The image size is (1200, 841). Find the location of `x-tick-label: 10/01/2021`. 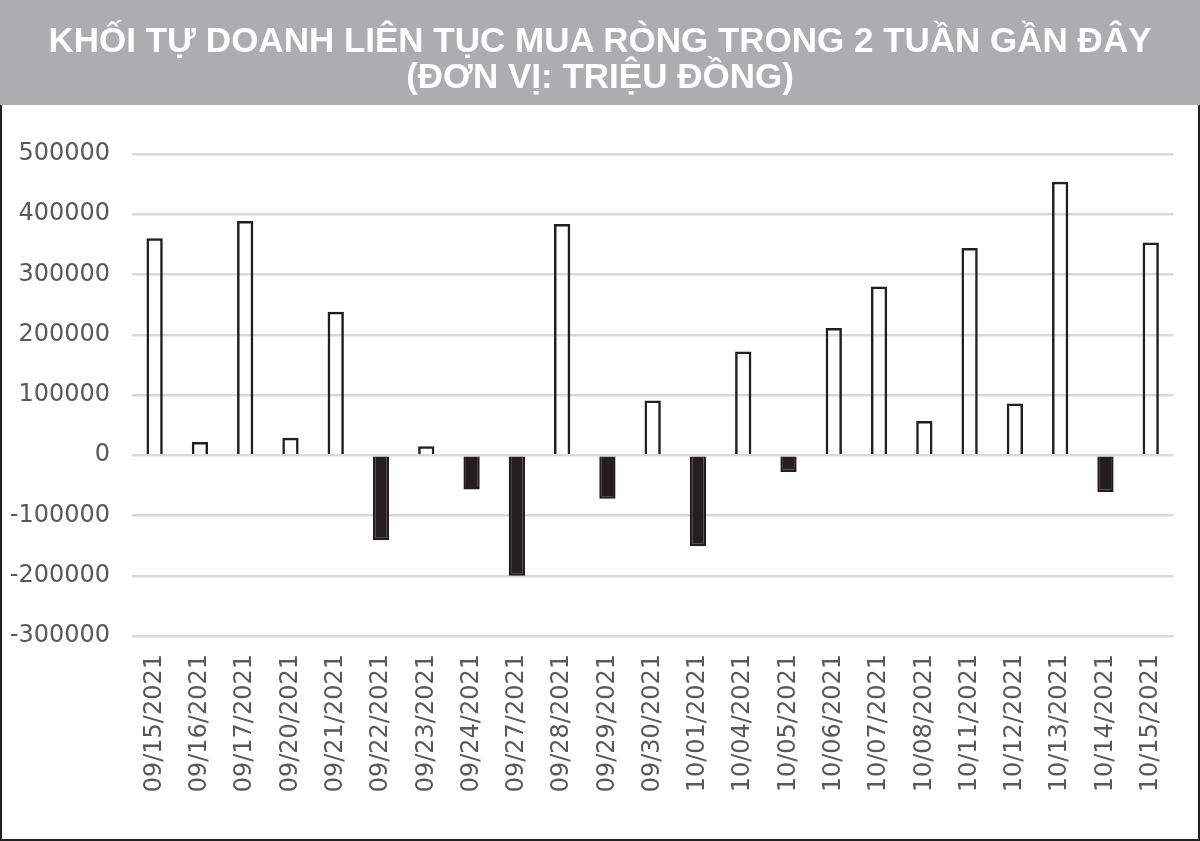

x-tick-label: 10/01/2021 is located at coordinates (696, 723).